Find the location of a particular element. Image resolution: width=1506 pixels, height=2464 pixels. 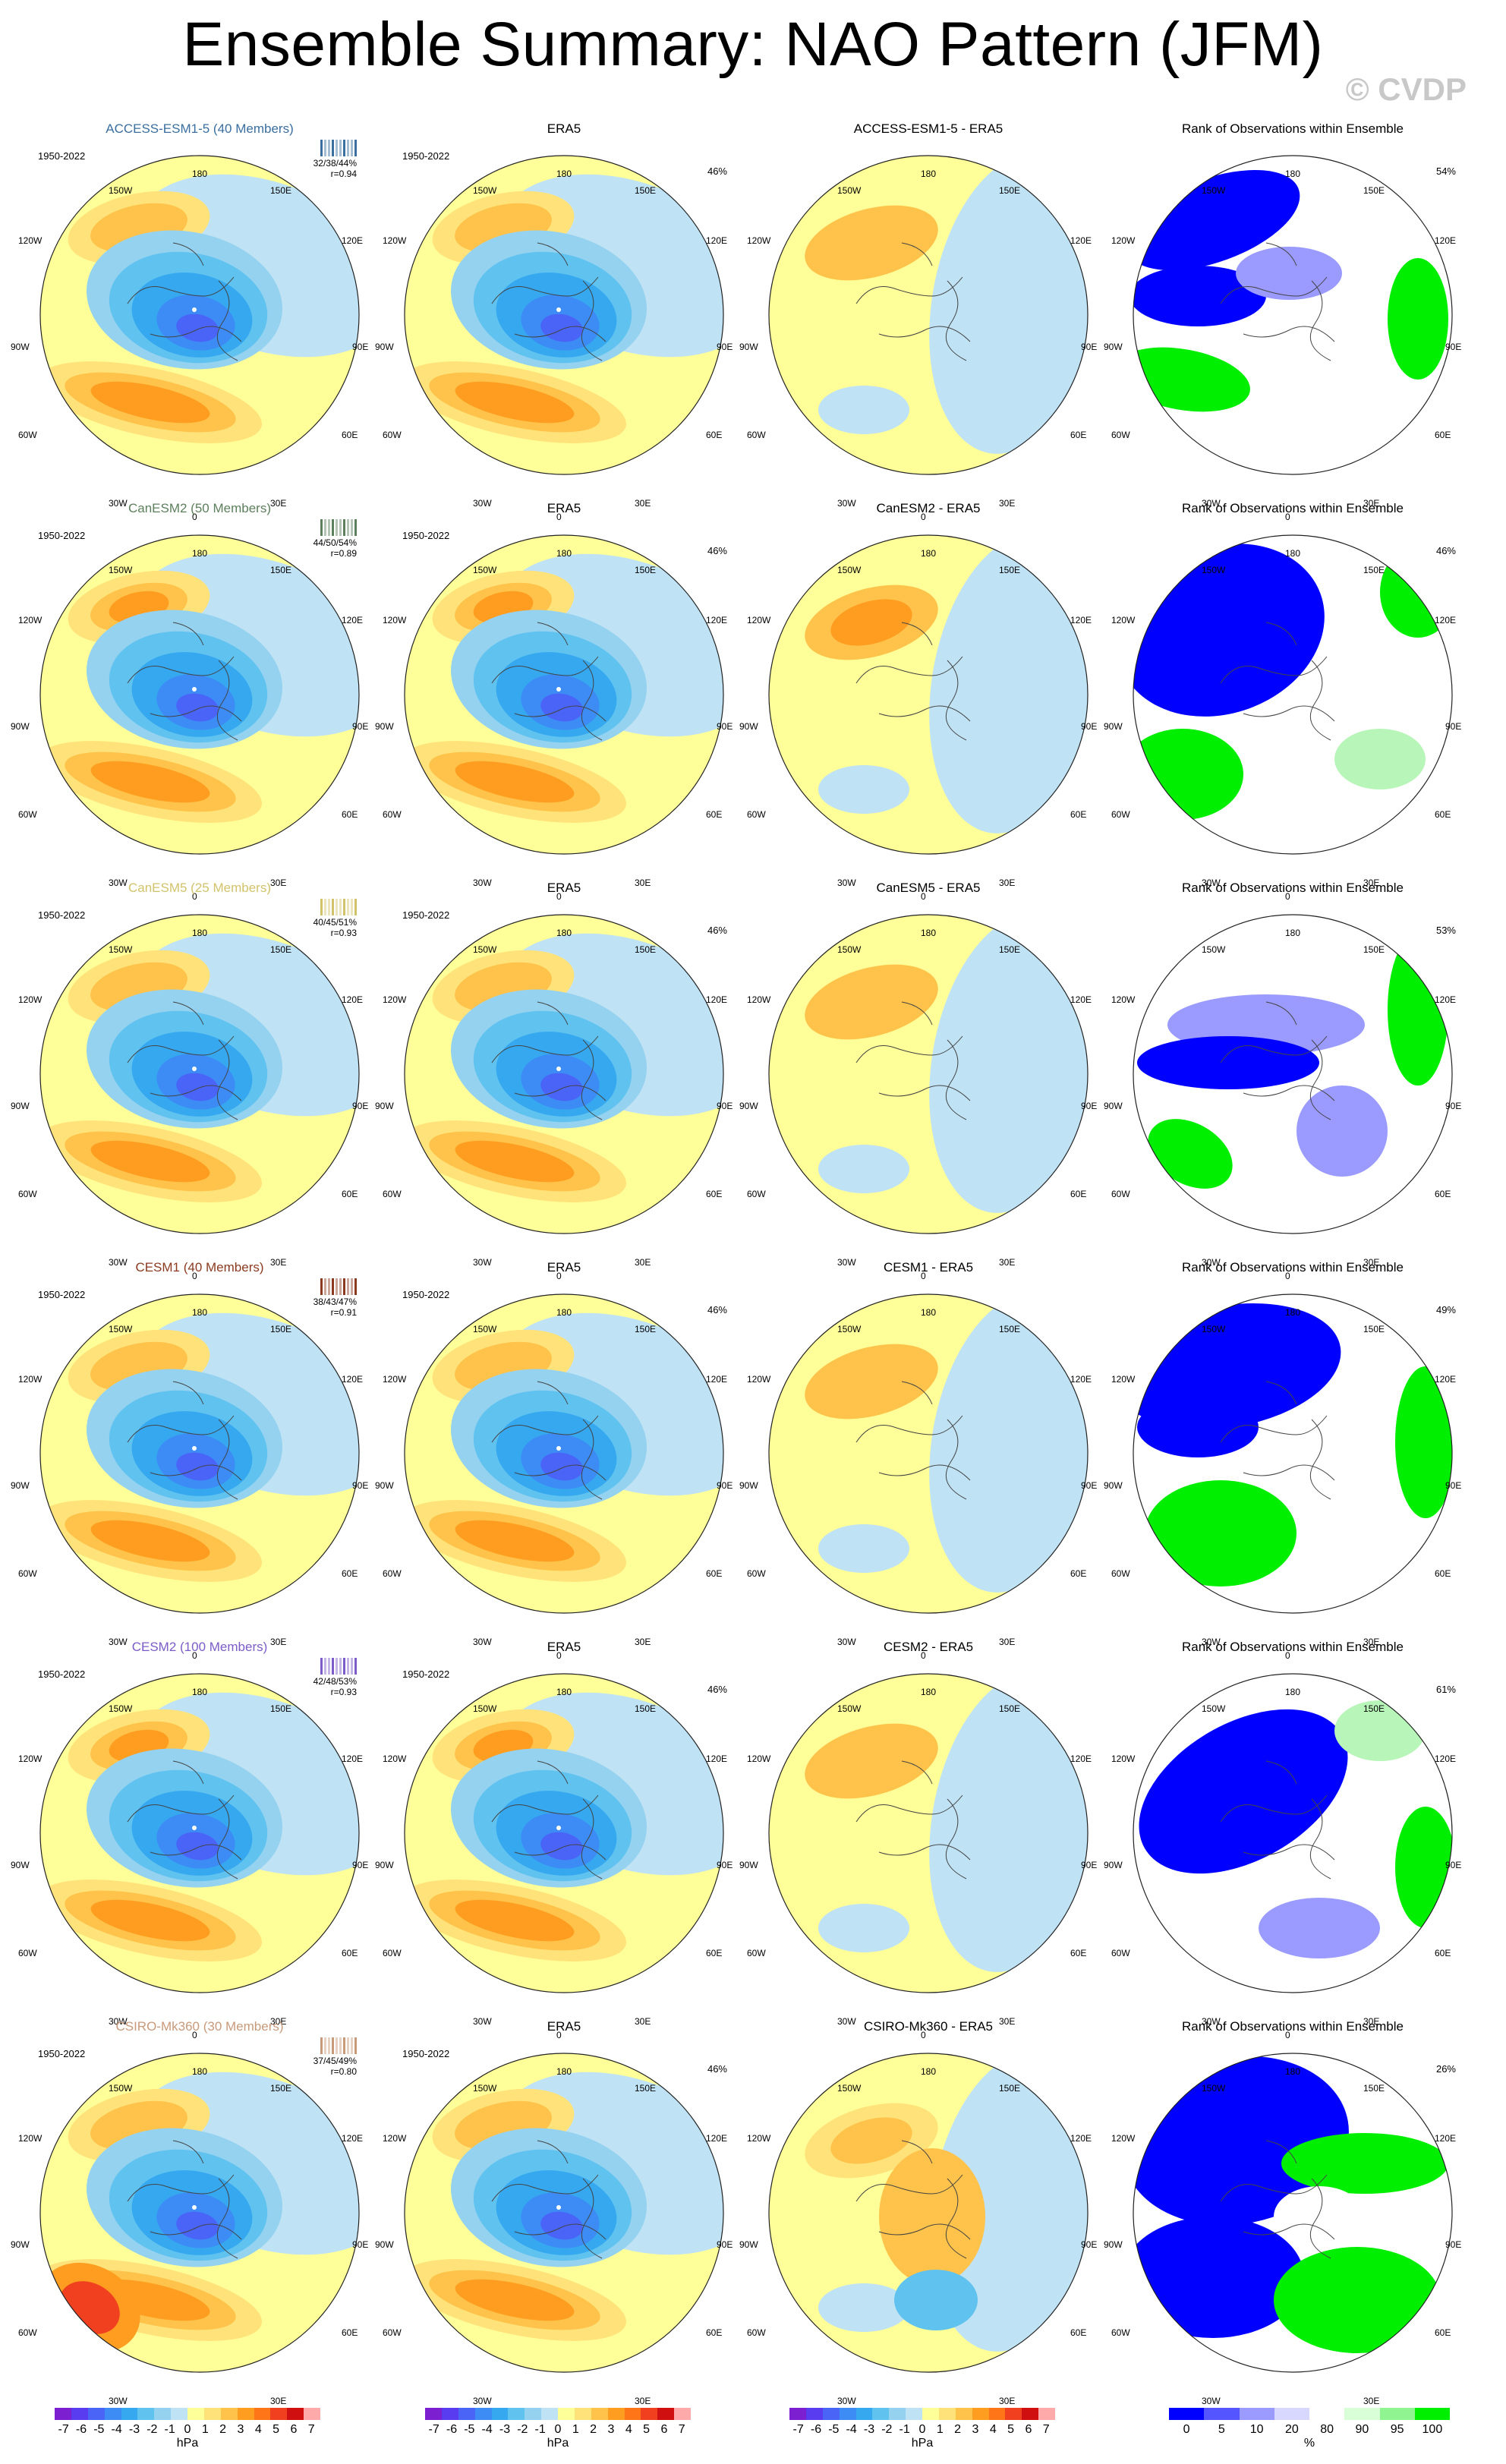

inset-range: 32/38/44% is located at coordinates (335, 163).